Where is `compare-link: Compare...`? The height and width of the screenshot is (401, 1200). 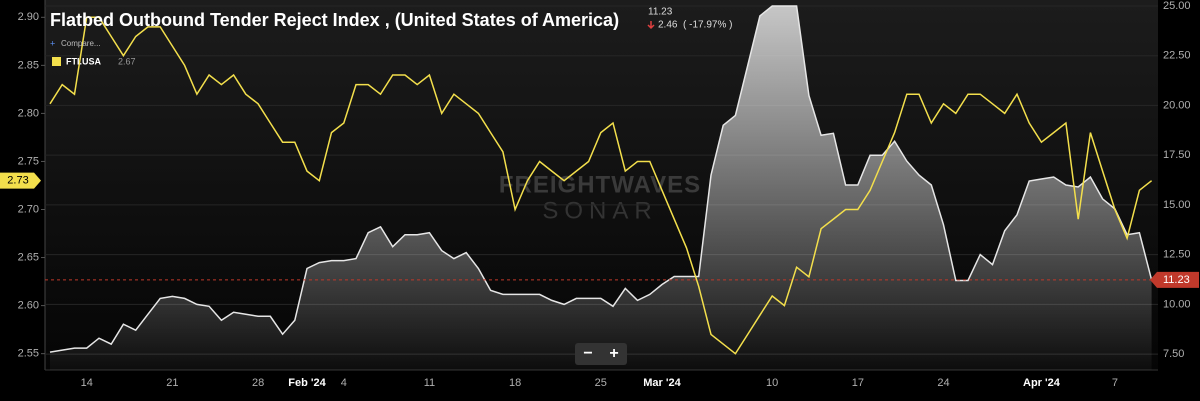 compare-link: Compare... is located at coordinates (81, 43).